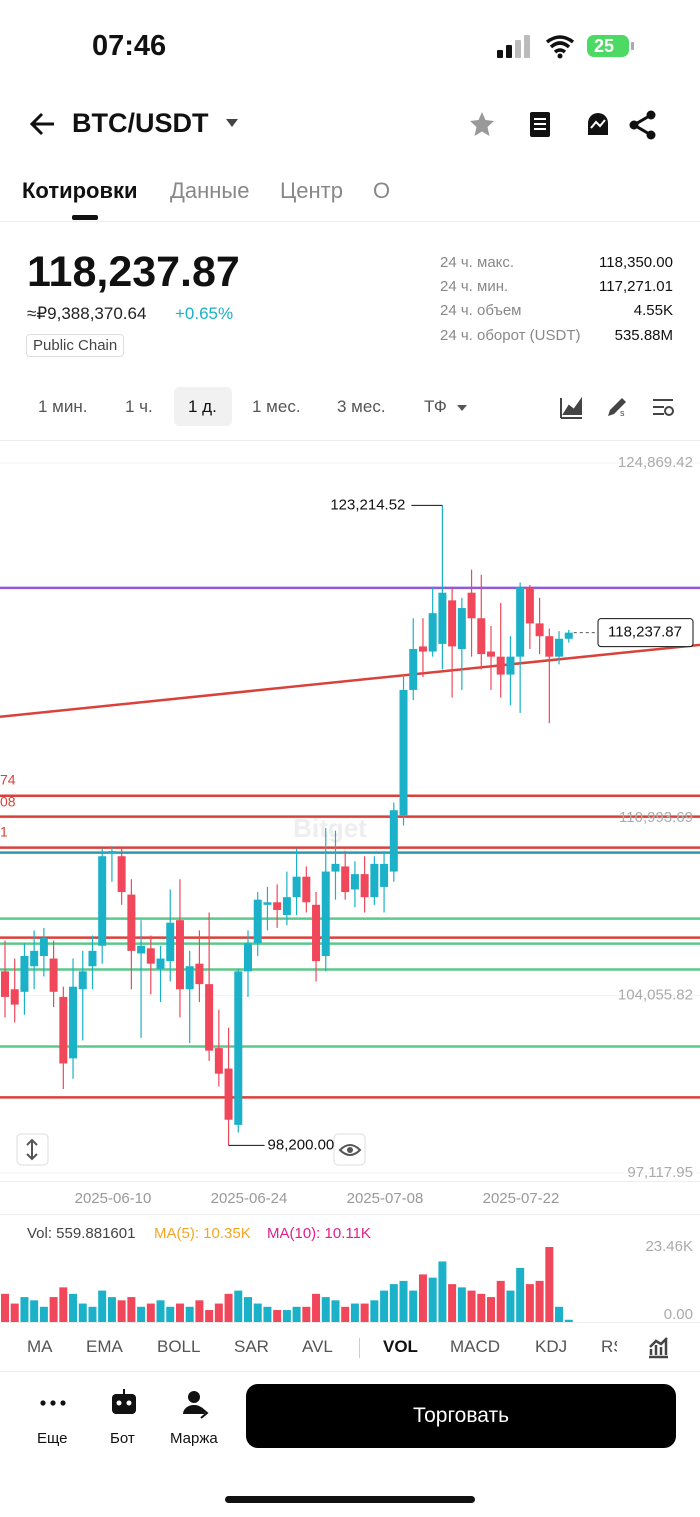 This screenshot has width=700, height=1517. What do you see at coordinates (40, 1346) in the screenshot?
I see `indicator: MA` at bounding box center [40, 1346].